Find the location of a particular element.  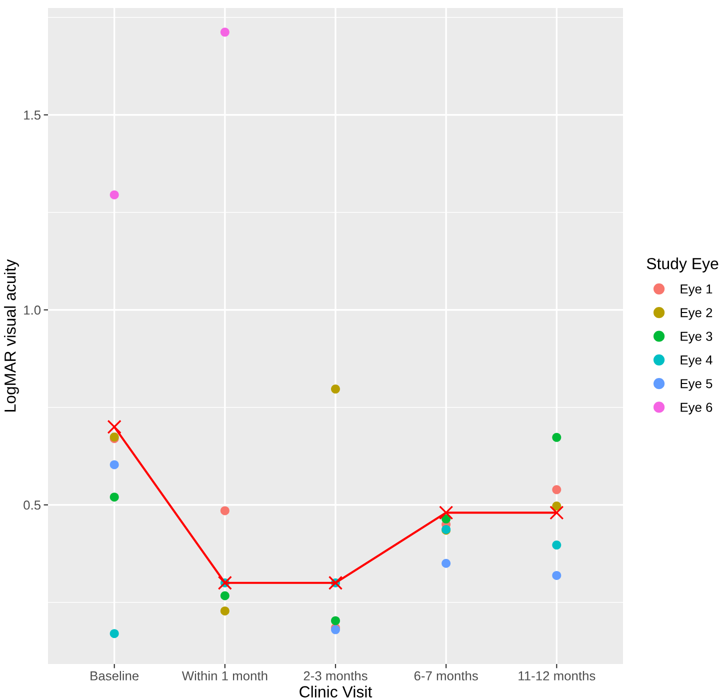

x-tick-label: 6-7 months is located at coordinates (446, 675).